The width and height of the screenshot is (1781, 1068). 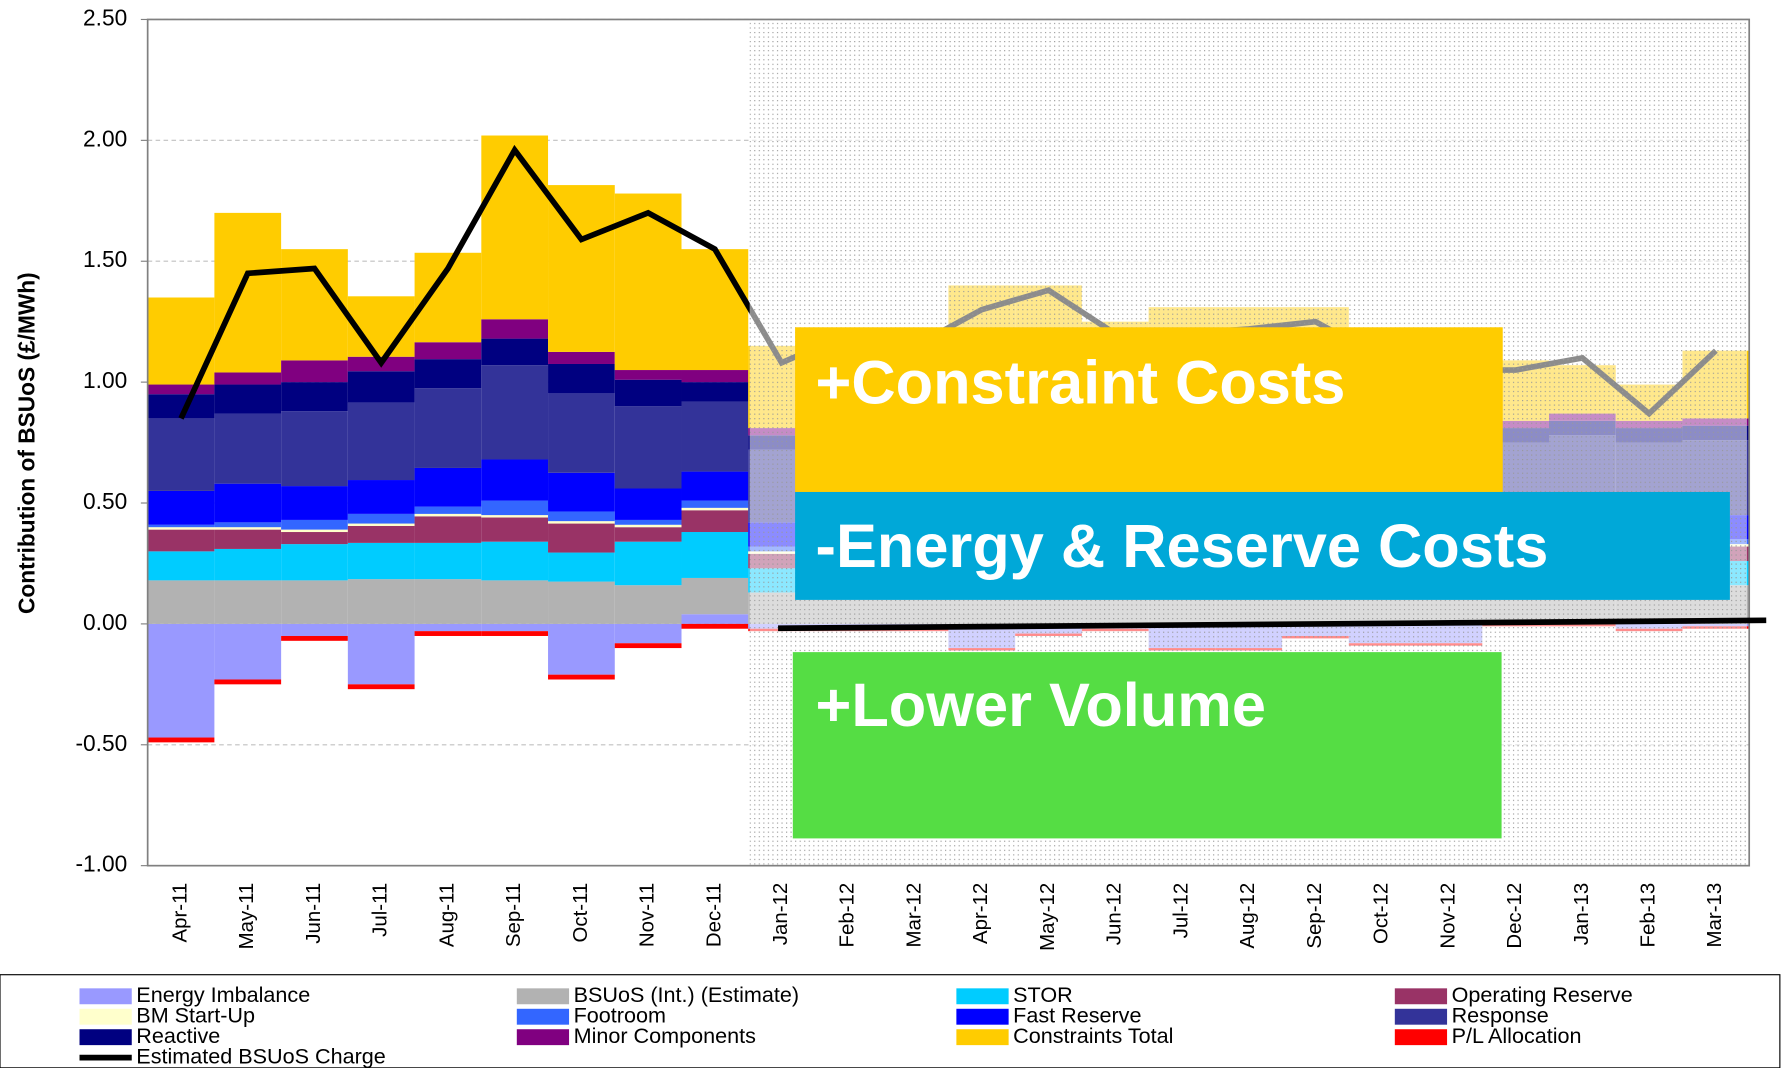 I want to click on x-tick-label: Jan-12, so click(x=780, y=914).